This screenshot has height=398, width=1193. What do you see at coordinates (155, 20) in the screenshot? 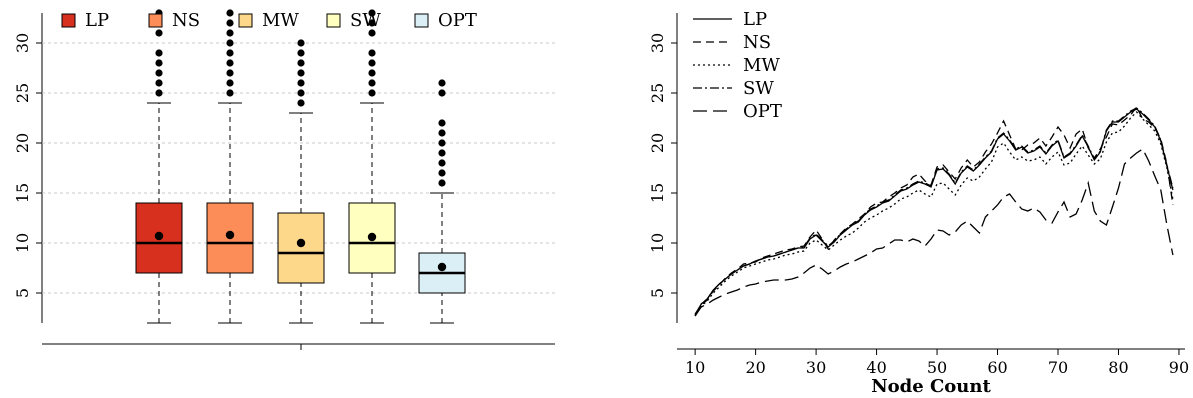
I see `legend-swatch-NS` at bounding box center [155, 20].